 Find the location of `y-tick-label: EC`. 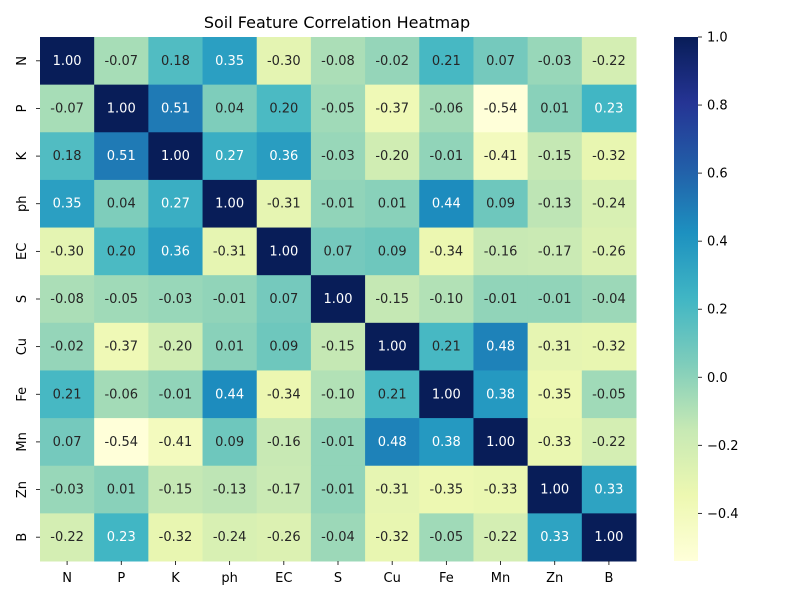

y-tick-label: EC is located at coordinates (22, 251).